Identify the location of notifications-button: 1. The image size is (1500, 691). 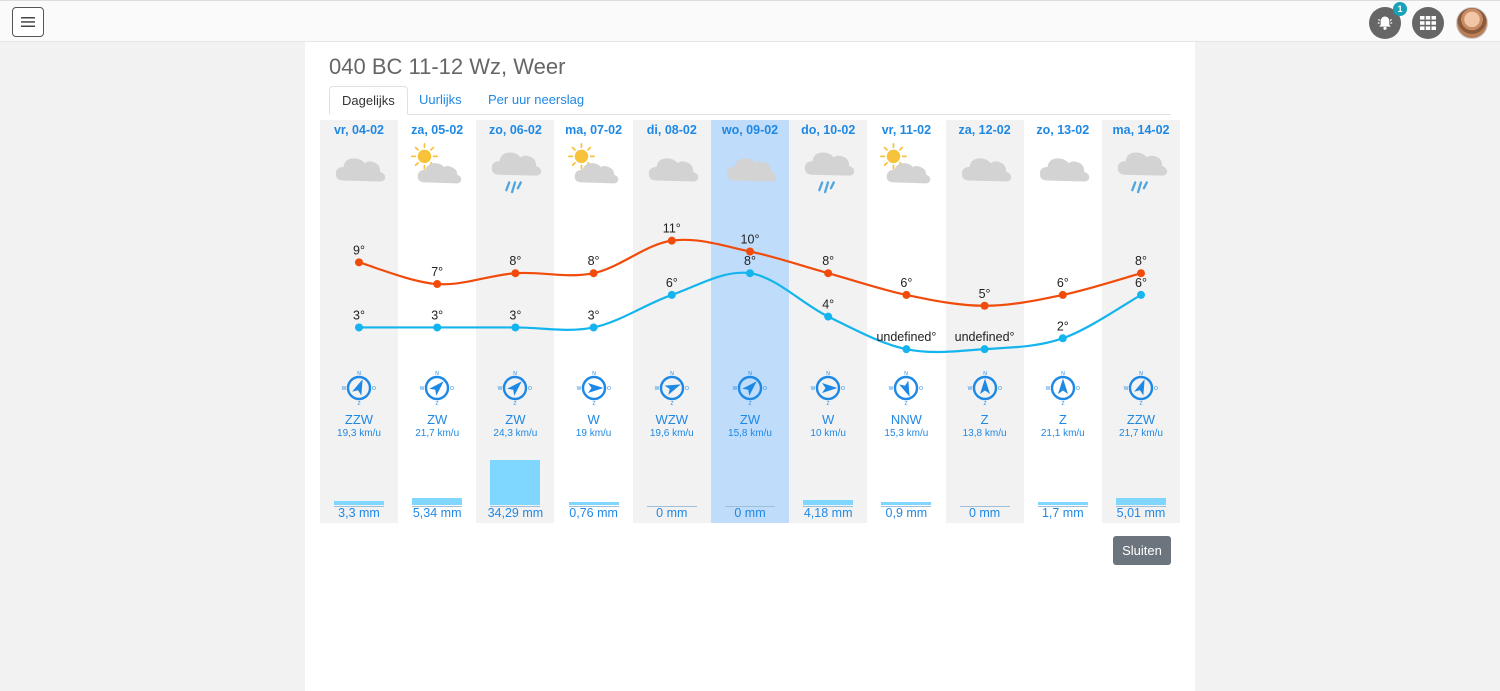
(1388, 20).